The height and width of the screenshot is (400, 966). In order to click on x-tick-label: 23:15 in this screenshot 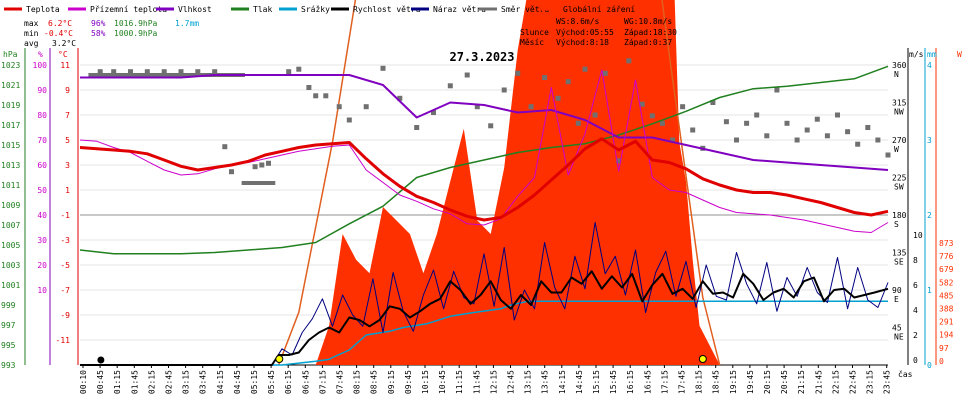, I will do `click(870, 382)`.